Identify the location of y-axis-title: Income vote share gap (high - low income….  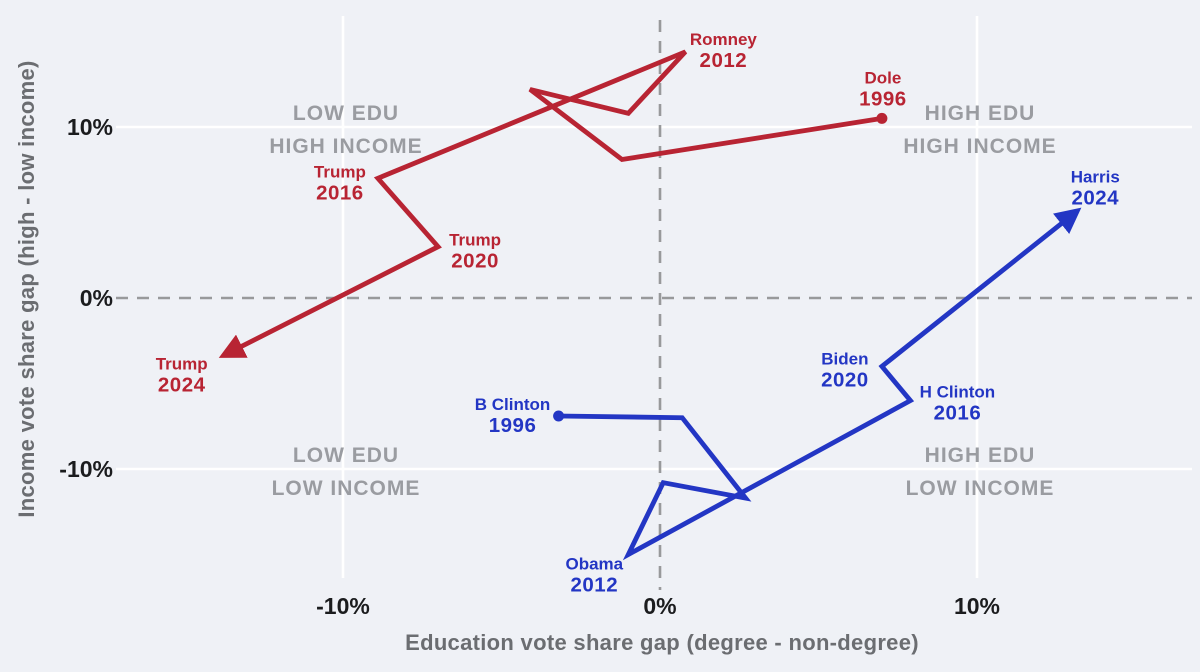
(26, 289).